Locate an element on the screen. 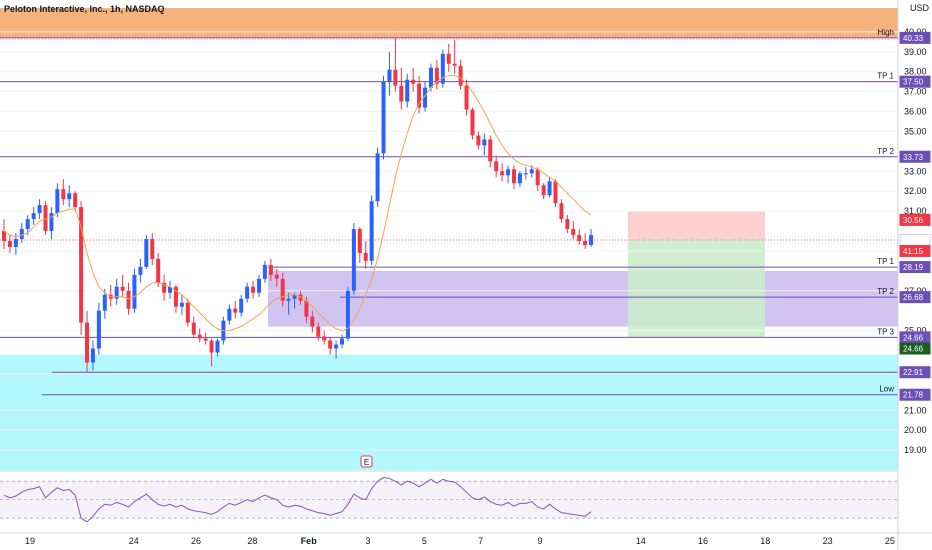 The height and width of the screenshot is (550, 932). level-badge: 33.73 is located at coordinates (913, 157).